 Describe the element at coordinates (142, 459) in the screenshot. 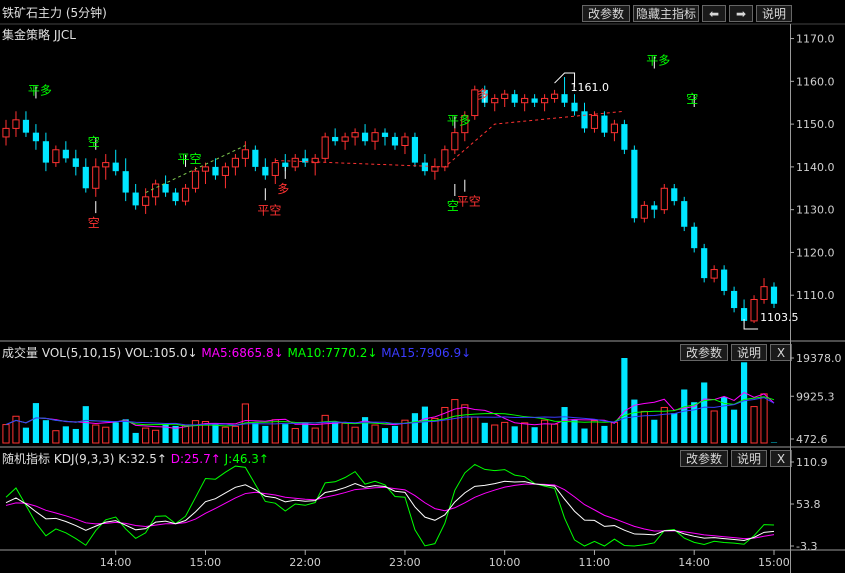

I see `k-value: K:32.5↑` at that location.